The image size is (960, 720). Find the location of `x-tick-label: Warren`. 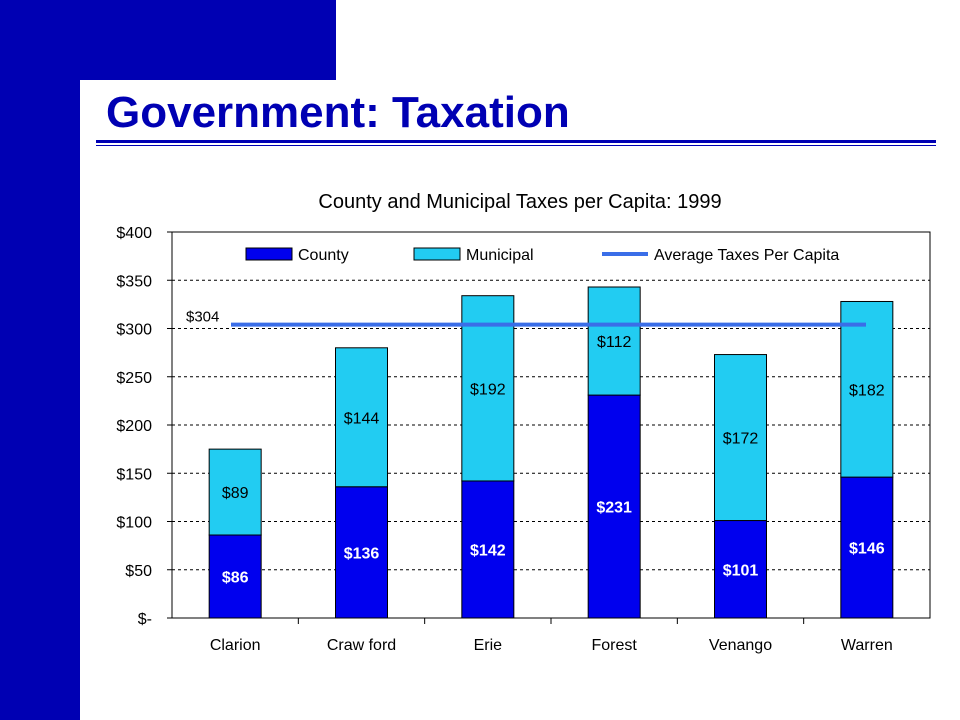

x-tick-label: Warren is located at coordinates (867, 645).